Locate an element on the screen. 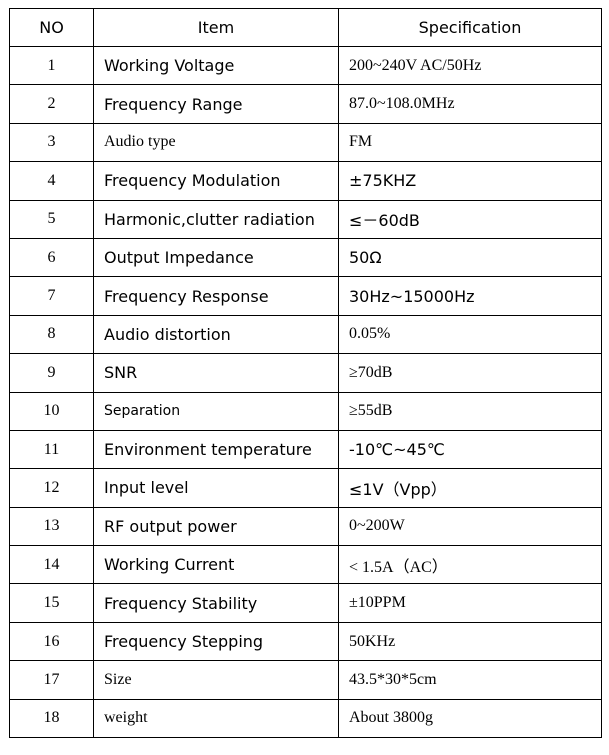 This screenshot has height=755, width=609. row-number: 18 is located at coordinates (51, 718).